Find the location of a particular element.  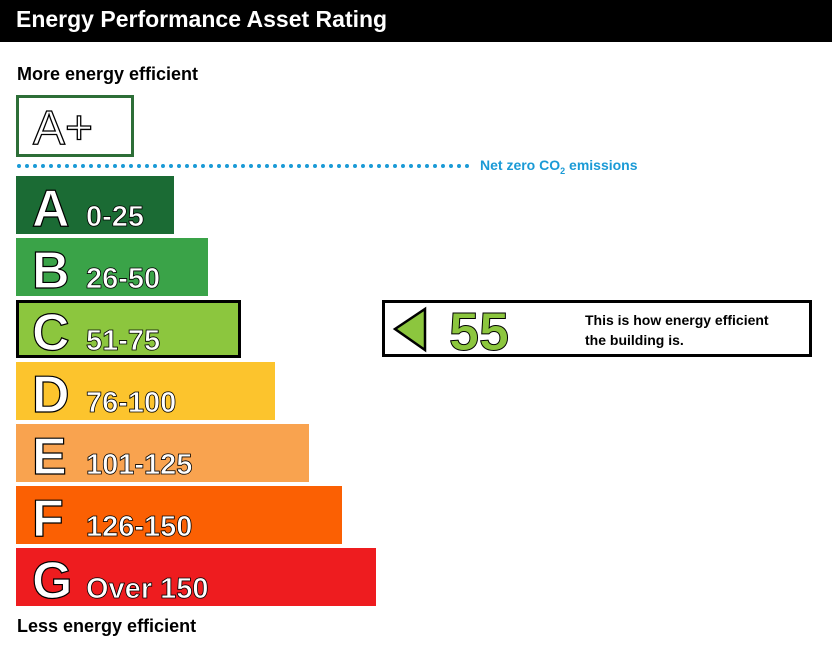

band-b: B 26-50 is located at coordinates (112, 267).